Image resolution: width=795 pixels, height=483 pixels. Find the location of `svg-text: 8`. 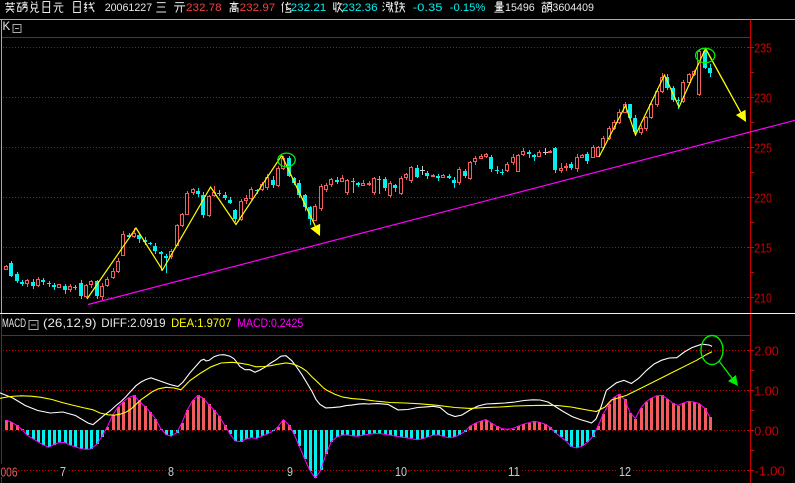

svg-text: 8 is located at coordinates (171, 472).